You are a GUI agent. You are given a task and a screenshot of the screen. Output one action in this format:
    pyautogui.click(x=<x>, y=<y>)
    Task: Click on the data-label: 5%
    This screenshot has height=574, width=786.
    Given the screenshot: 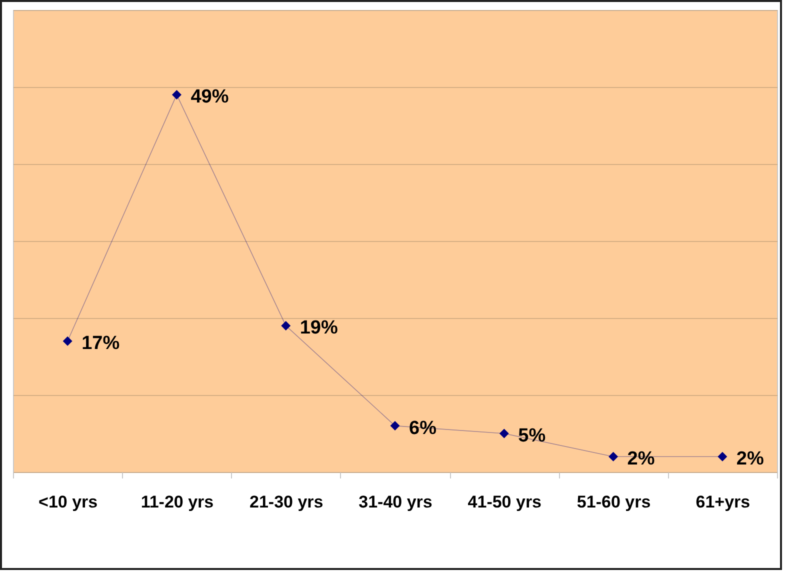 What is the action you would take?
    pyautogui.click(x=532, y=436)
    